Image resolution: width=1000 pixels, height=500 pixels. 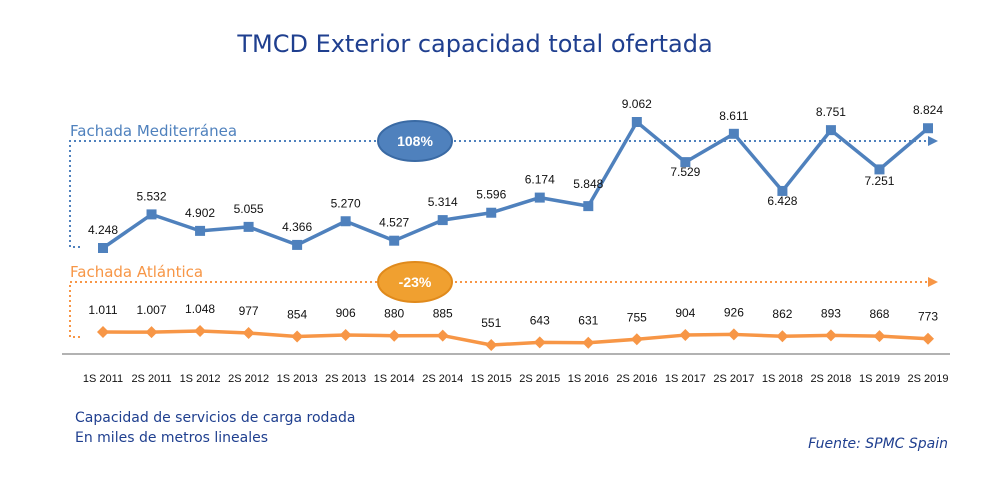 What do you see at coordinates (442, 379) in the screenshot?
I see `x-tick-label: 2S 2014` at bounding box center [442, 379].